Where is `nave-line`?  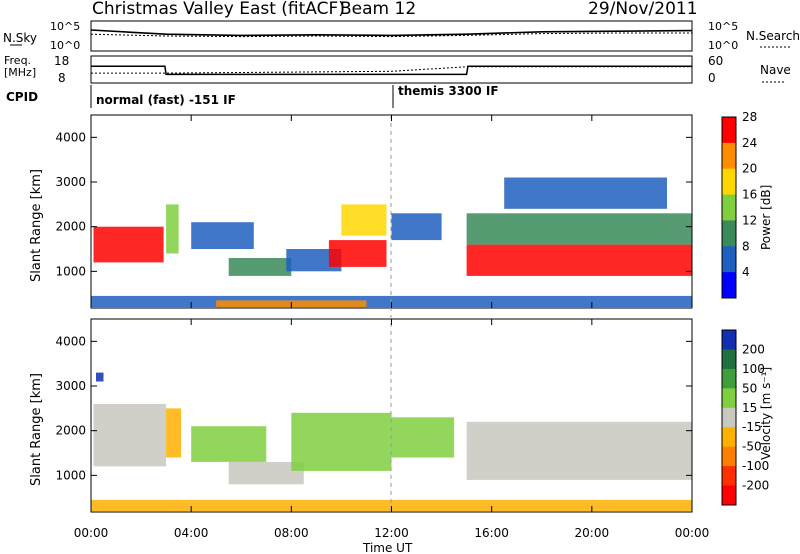 nave-line is located at coordinates (391, 70).